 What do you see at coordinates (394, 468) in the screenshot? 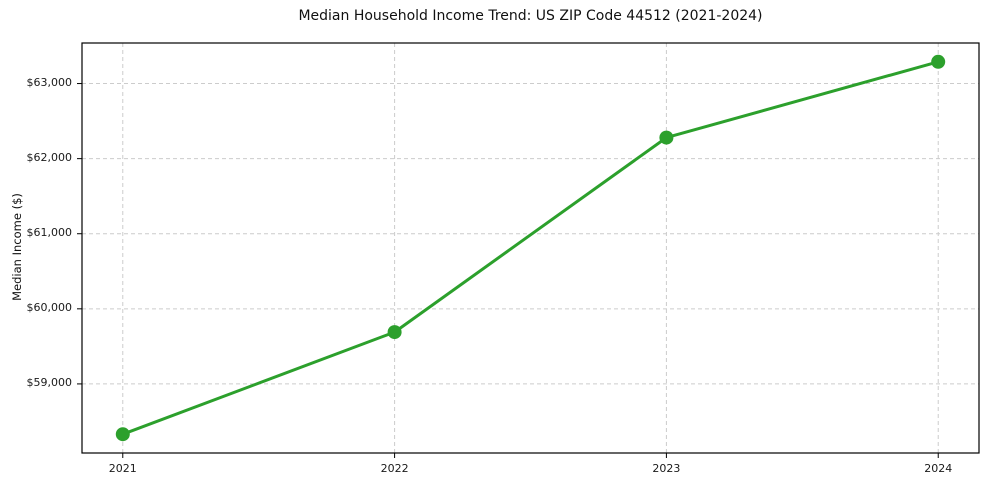
I see `x-tick-label: 2022` at bounding box center [394, 468].